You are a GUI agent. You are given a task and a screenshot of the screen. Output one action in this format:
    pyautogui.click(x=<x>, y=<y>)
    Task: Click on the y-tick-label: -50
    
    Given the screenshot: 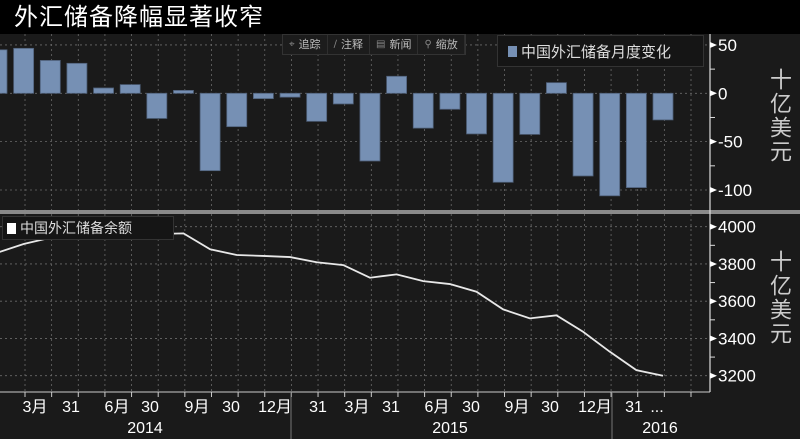 What is the action you would take?
    pyautogui.click(x=730, y=142)
    